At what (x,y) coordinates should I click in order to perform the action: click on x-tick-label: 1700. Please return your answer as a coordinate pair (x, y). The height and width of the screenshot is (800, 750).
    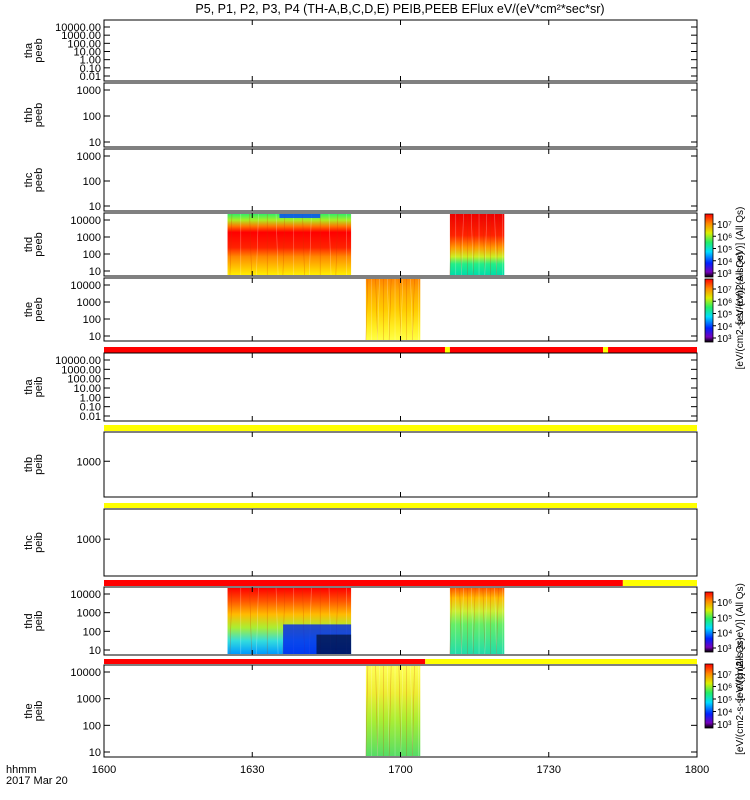
    Looking at the image, I should click on (400, 770).